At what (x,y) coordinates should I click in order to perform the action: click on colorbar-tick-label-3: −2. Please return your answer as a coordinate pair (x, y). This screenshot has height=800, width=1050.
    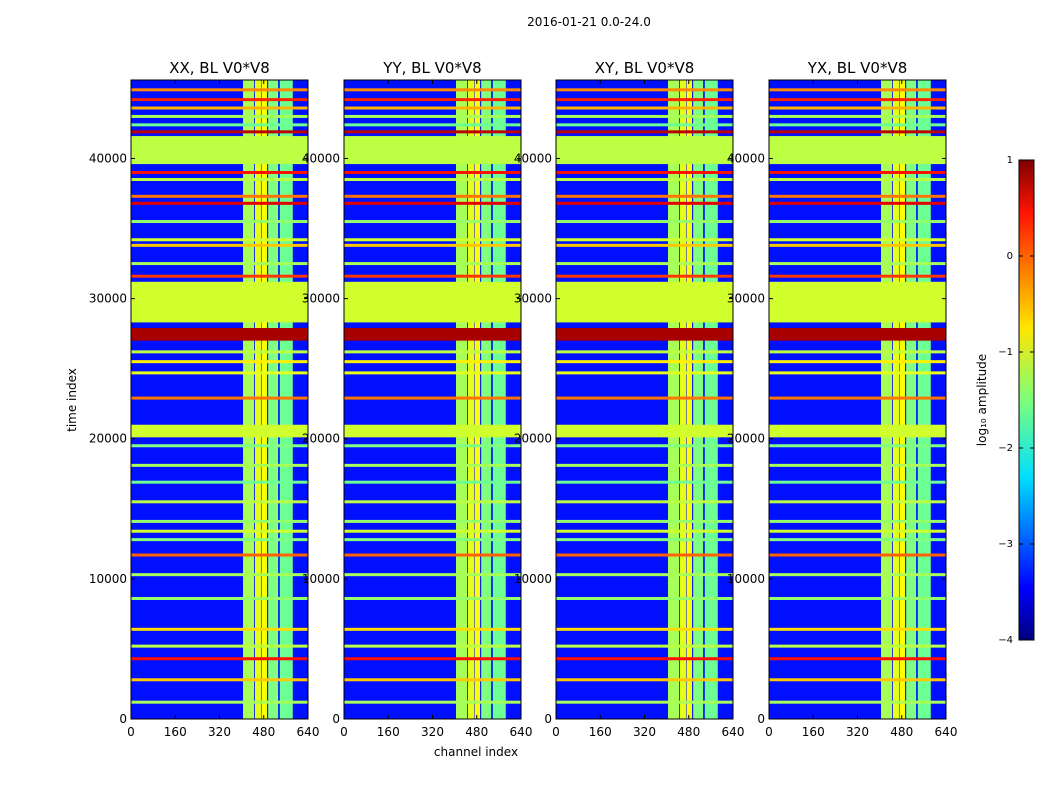
    Looking at the image, I should click on (1005, 448).